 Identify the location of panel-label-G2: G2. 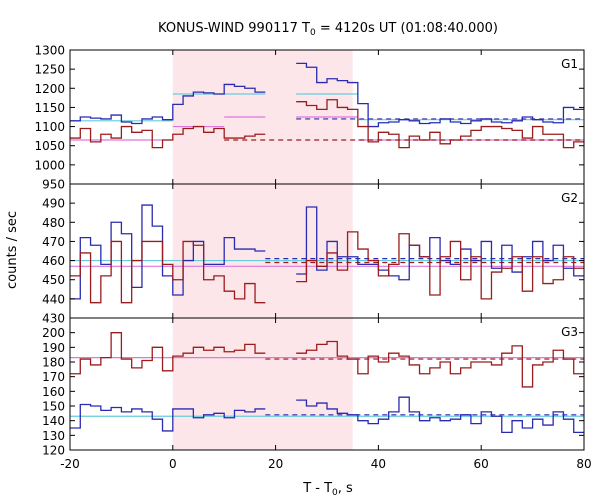
(569, 198).